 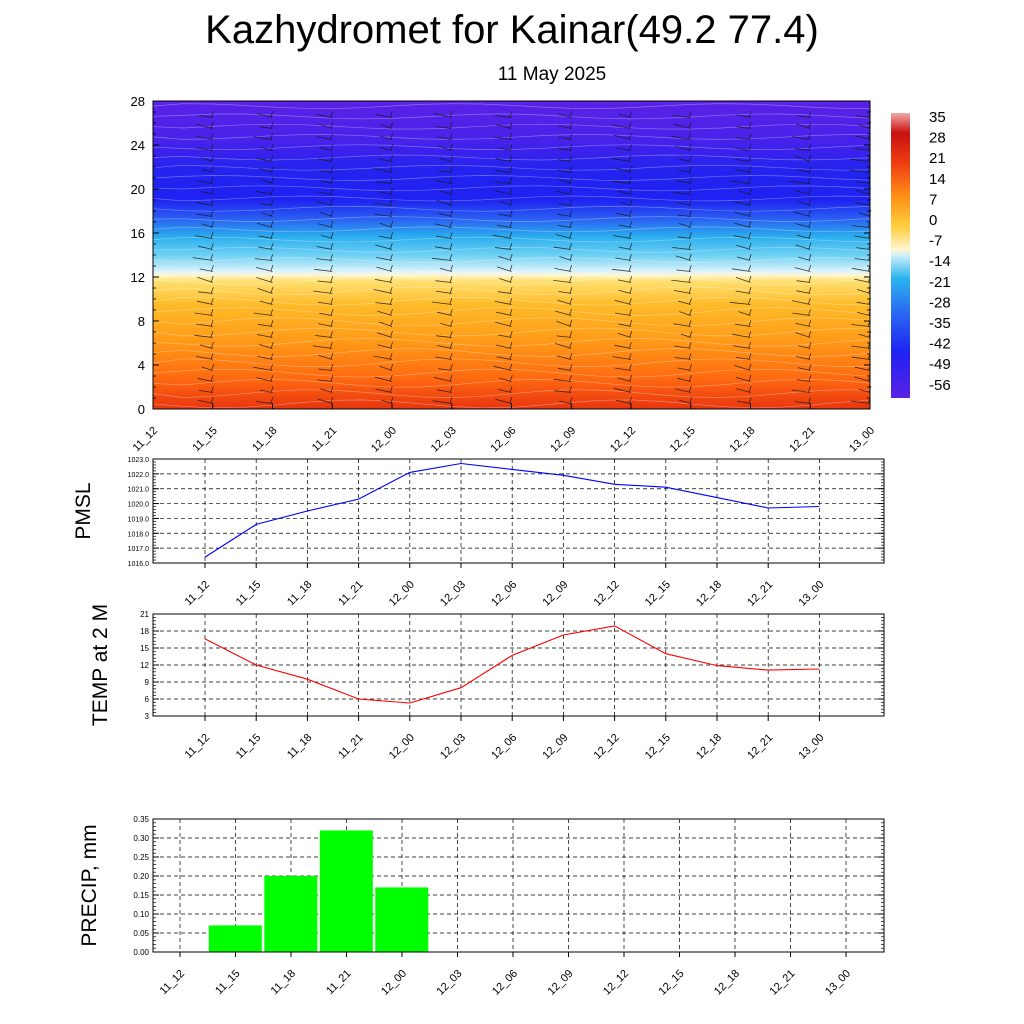 What do you see at coordinates (235, 938) in the screenshot?
I see `precip-bar` at bounding box center [235, 938].